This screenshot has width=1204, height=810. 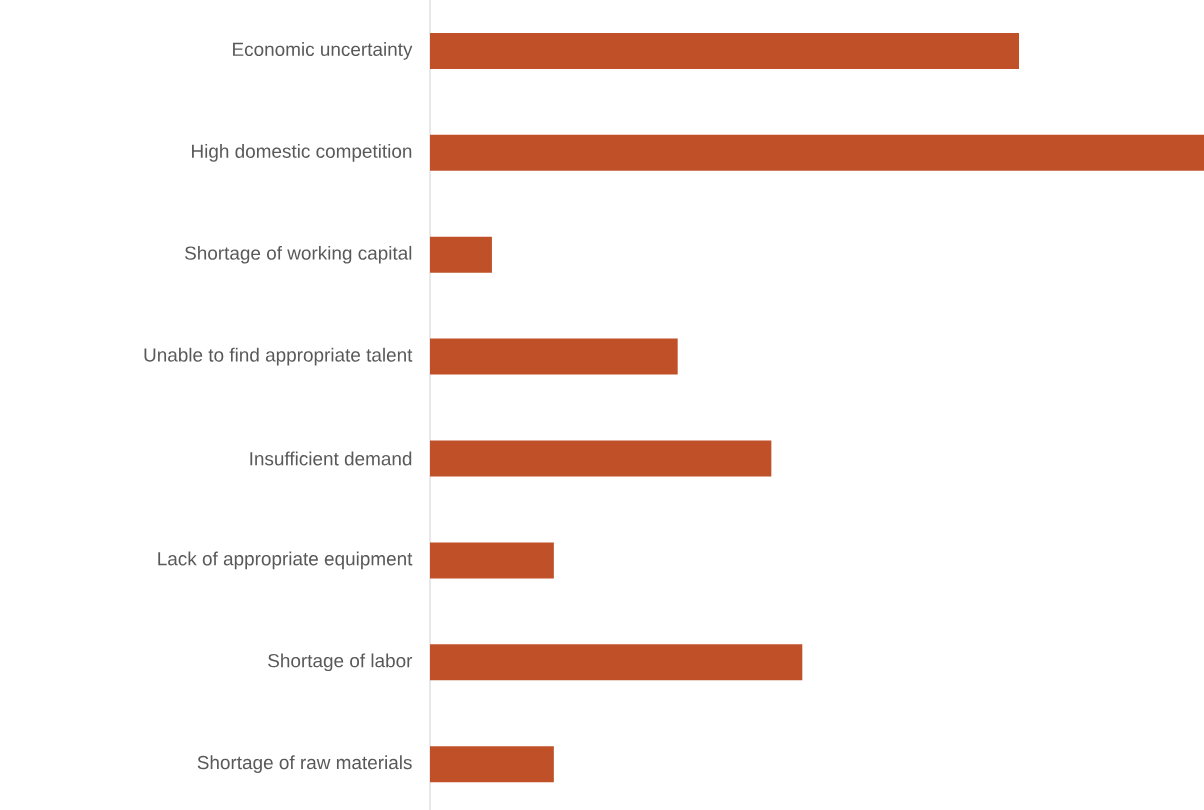 I want to click on y-tick-label: Shortage of raw materials, so click(x=304, y=764).